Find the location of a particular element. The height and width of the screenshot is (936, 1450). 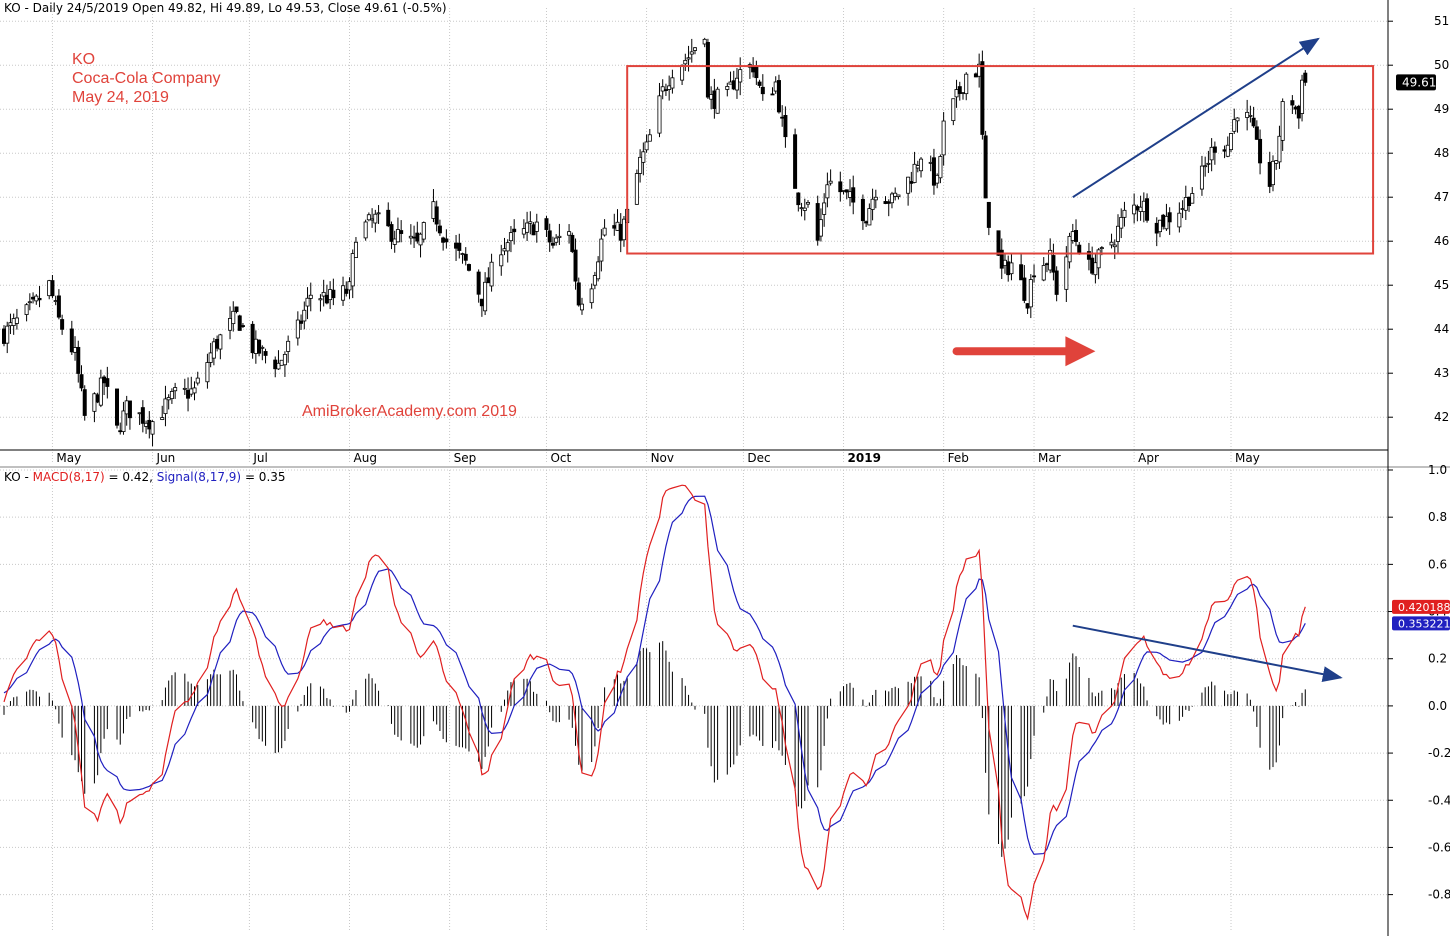

date-tick-label: May is located at coordinates (68, 458).